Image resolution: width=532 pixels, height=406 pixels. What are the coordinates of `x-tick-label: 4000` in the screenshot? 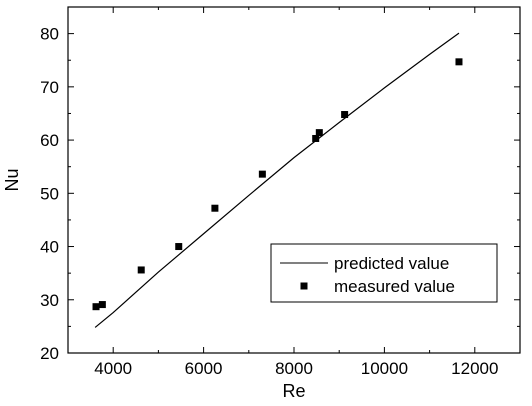 It's located at (113, 368).